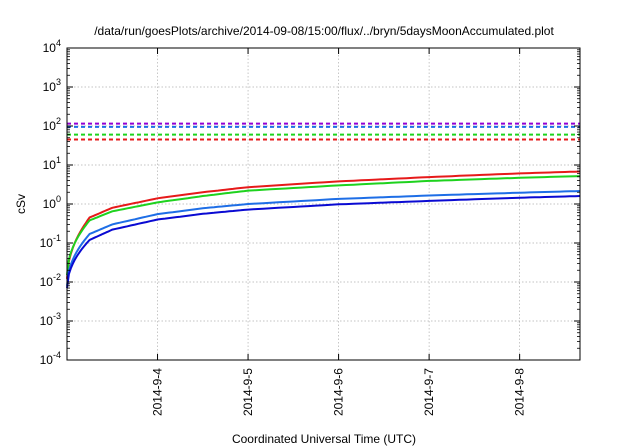 This screenshot has height=448, width=640. What do you see at coordinates (429, 392) in the screenshot?
I see `x-tick-label: 2014-9-7` at bounding box center [429, 392].